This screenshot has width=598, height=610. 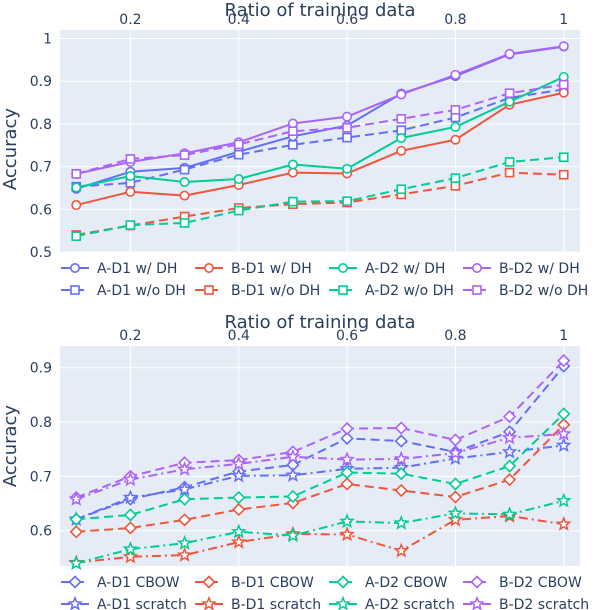 What do you see at coordinates (41, 477) in the screenshot?
I see `y-tick-label: 0.7` at bounding box center [41, 477].